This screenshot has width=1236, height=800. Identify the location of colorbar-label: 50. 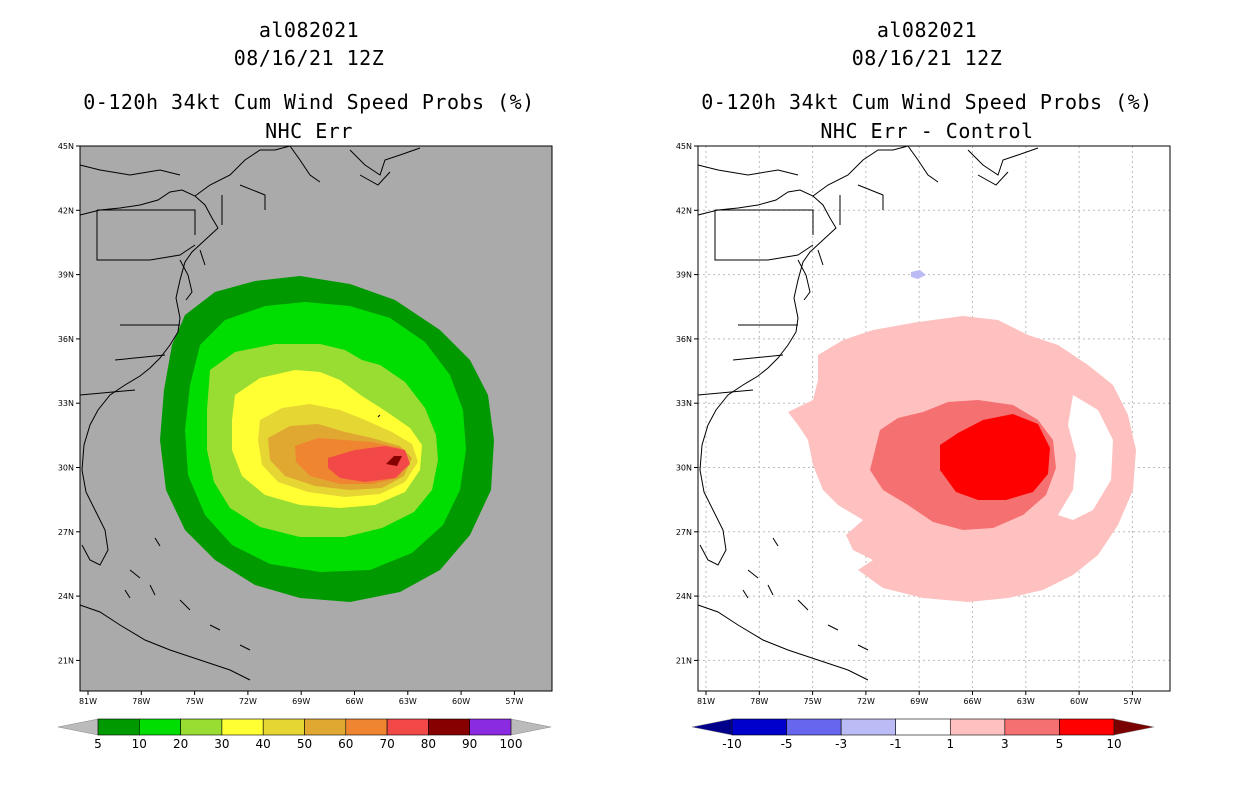
(304, 744).